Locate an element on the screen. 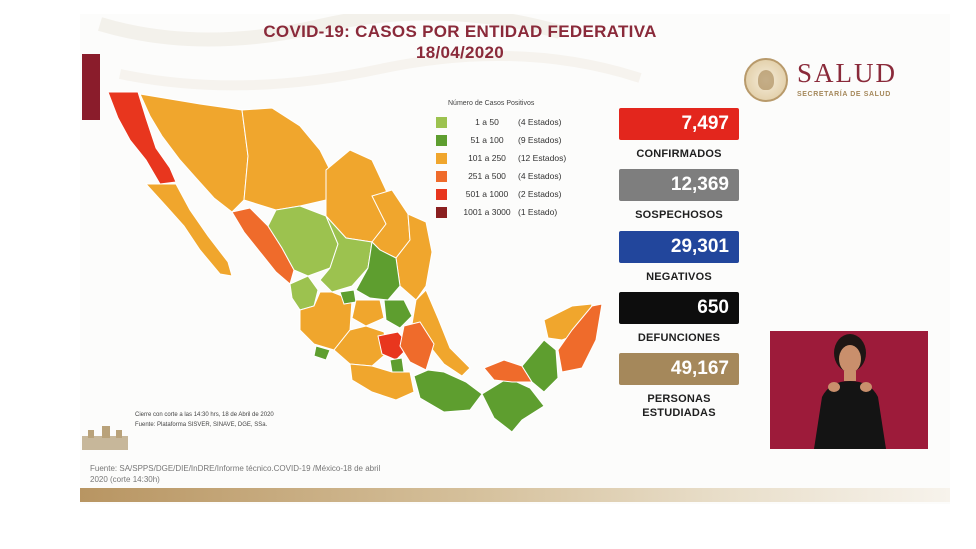  legend-range: 1001 a 3000 is located at coordinates (487, 212).